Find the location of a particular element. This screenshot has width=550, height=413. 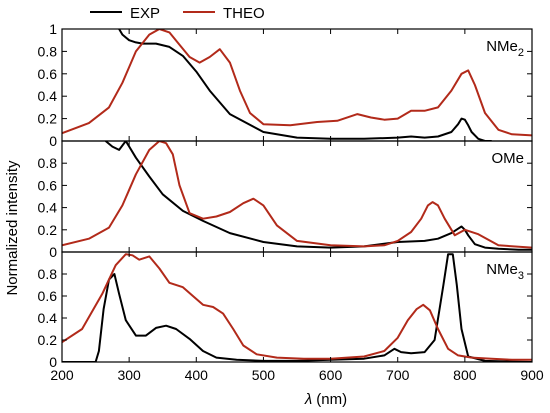

panel-label: OMe is located at coordinates (507, 158).